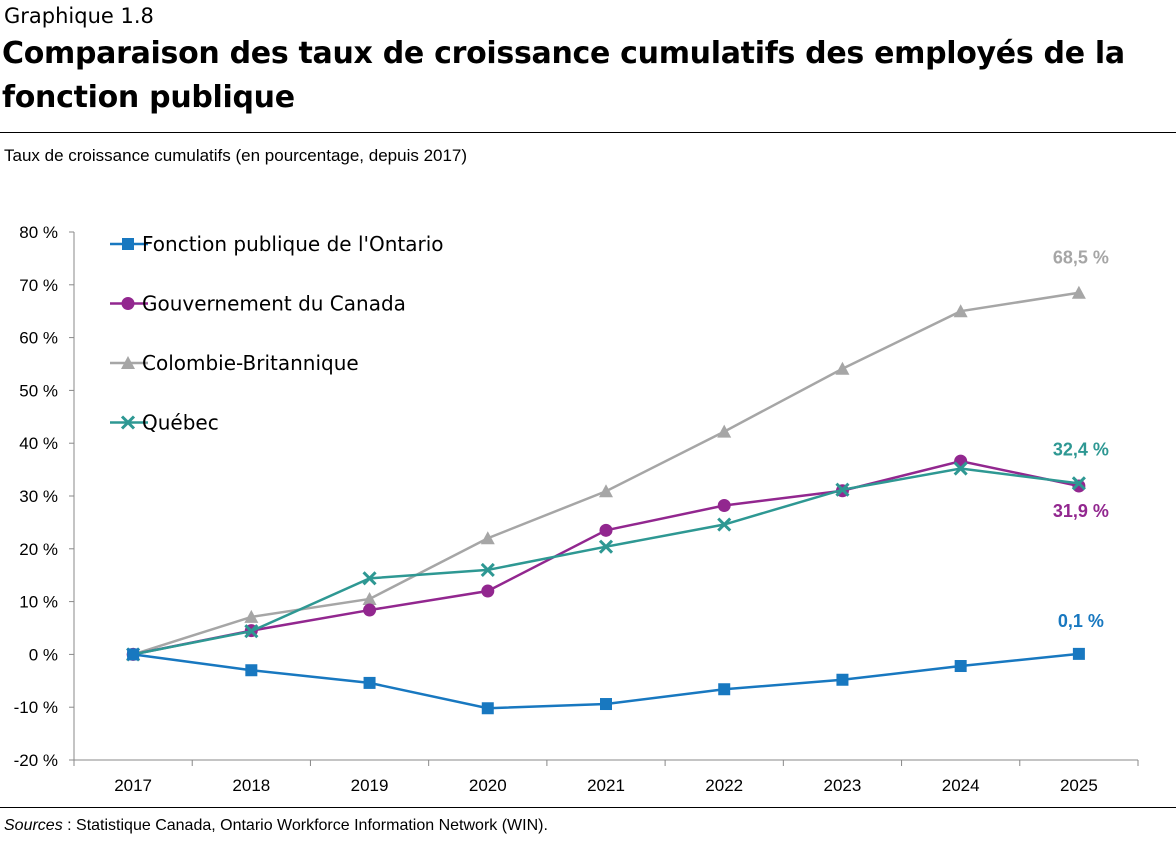  What do you see at coordinates (843, 785) in the screenshot?
I see `x-tick-label: 2023` at bounding box center [843, 785].